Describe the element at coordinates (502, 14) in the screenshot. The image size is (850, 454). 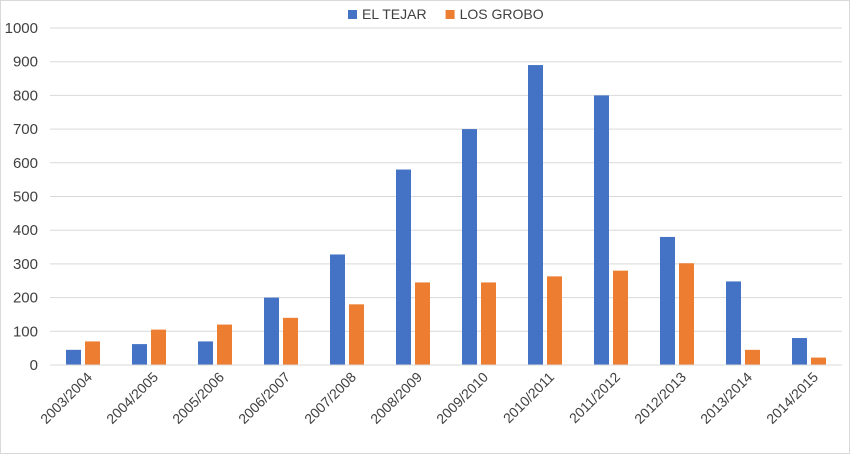
I see `legend-label: LOS GROBO` at that location.